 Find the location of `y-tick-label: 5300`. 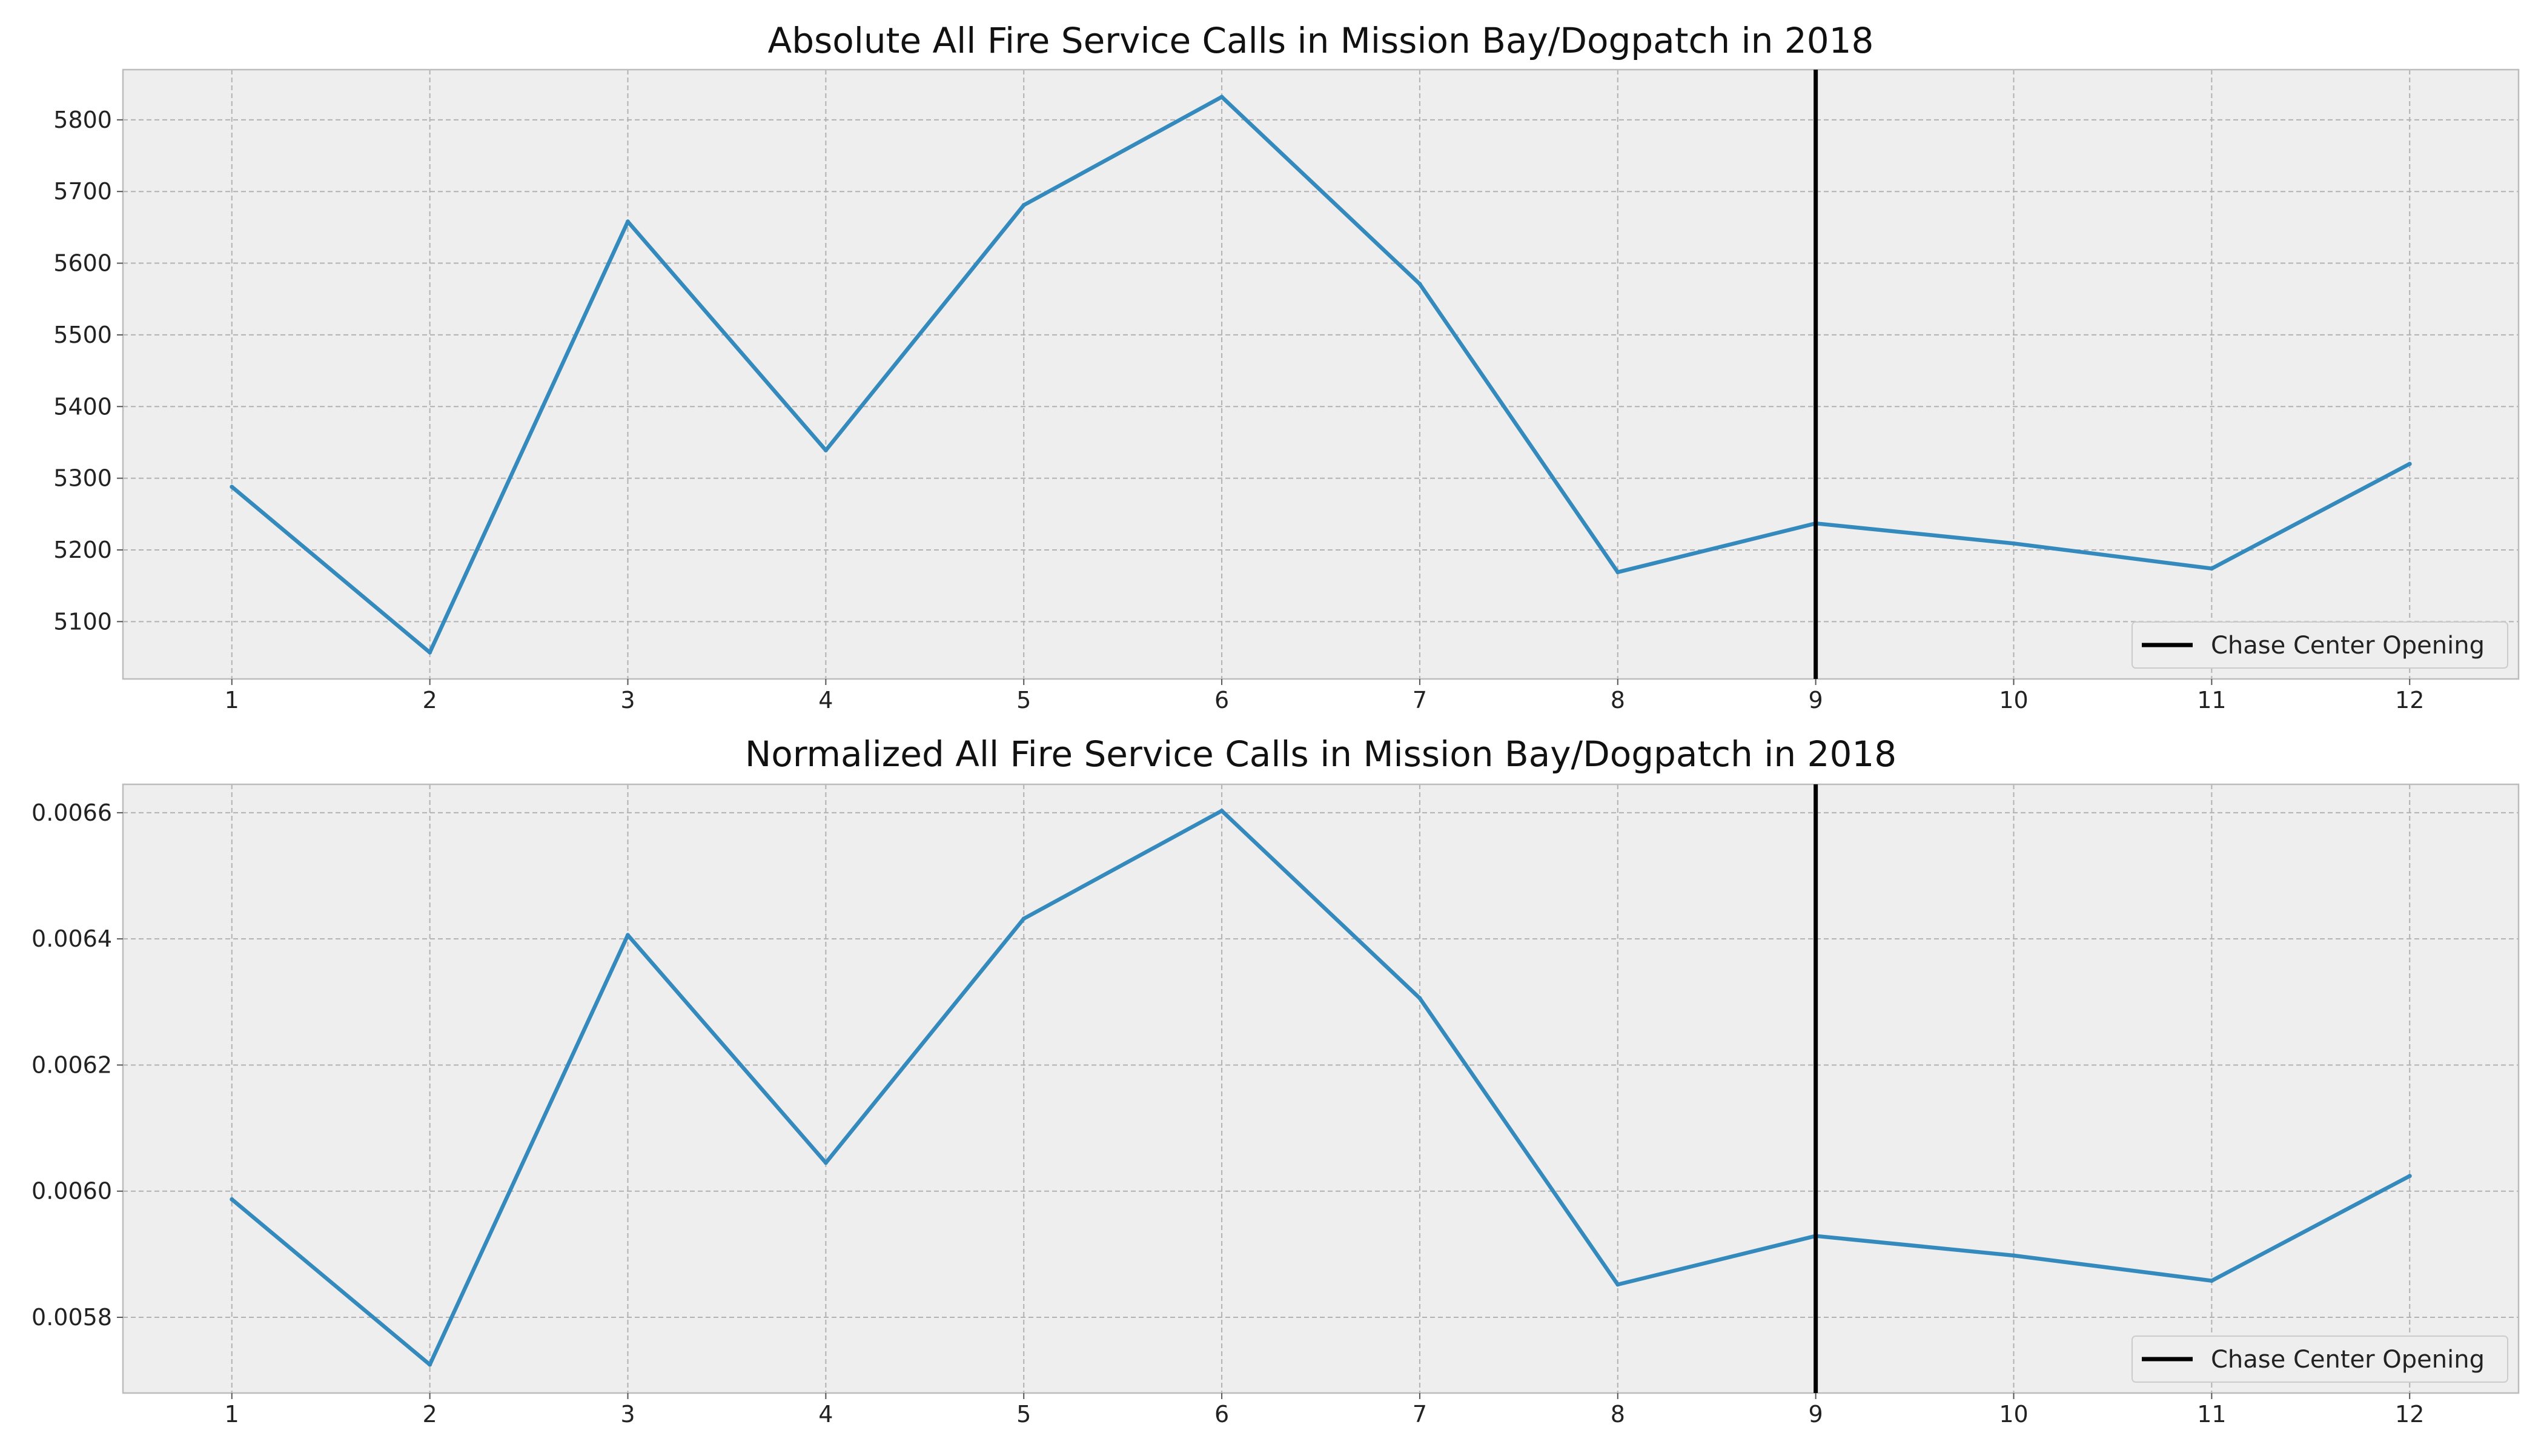

y-tick-label: 5300 is located at coordinates (82, 478).